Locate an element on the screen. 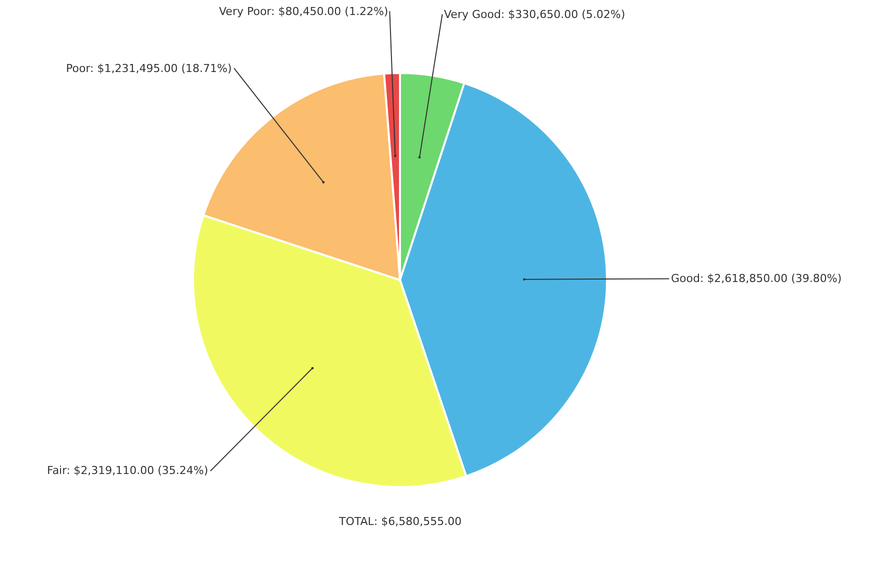 The height and width of the screenshot is (562, 873). slice-label: Fair: $2,319,110.00 (35.24%) is located at coordinates (127, 470).